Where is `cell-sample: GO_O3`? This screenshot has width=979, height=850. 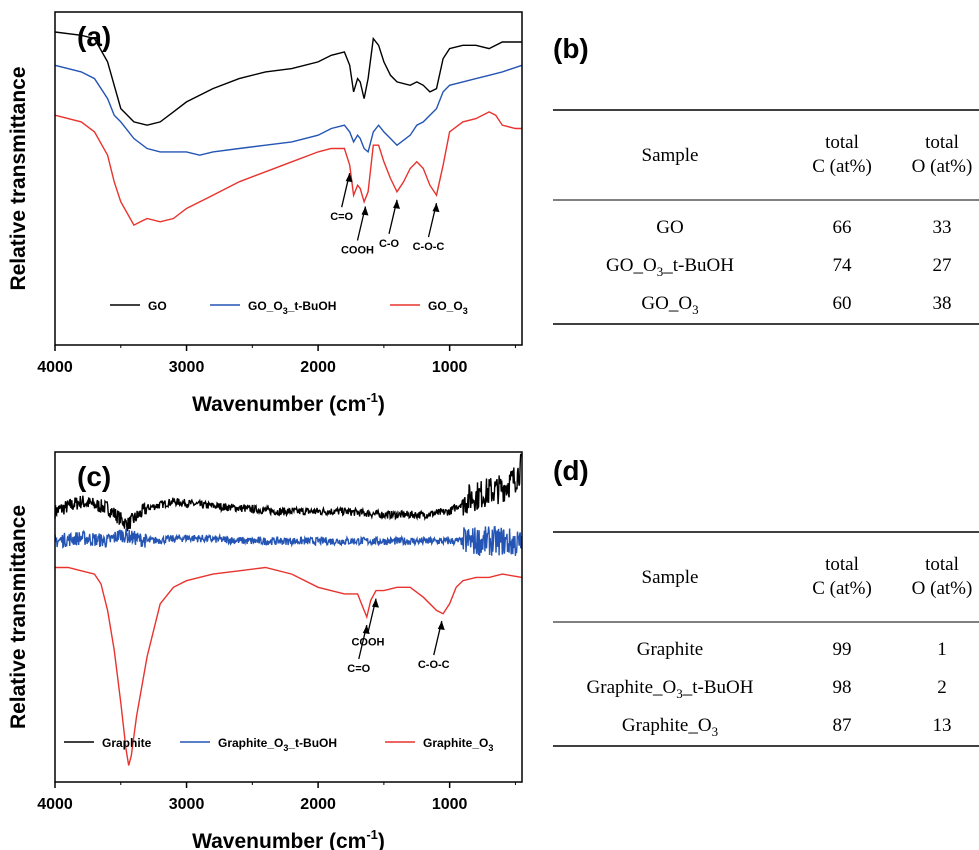 cell-sample: GO_O3 is located at coordinates (669, 305).